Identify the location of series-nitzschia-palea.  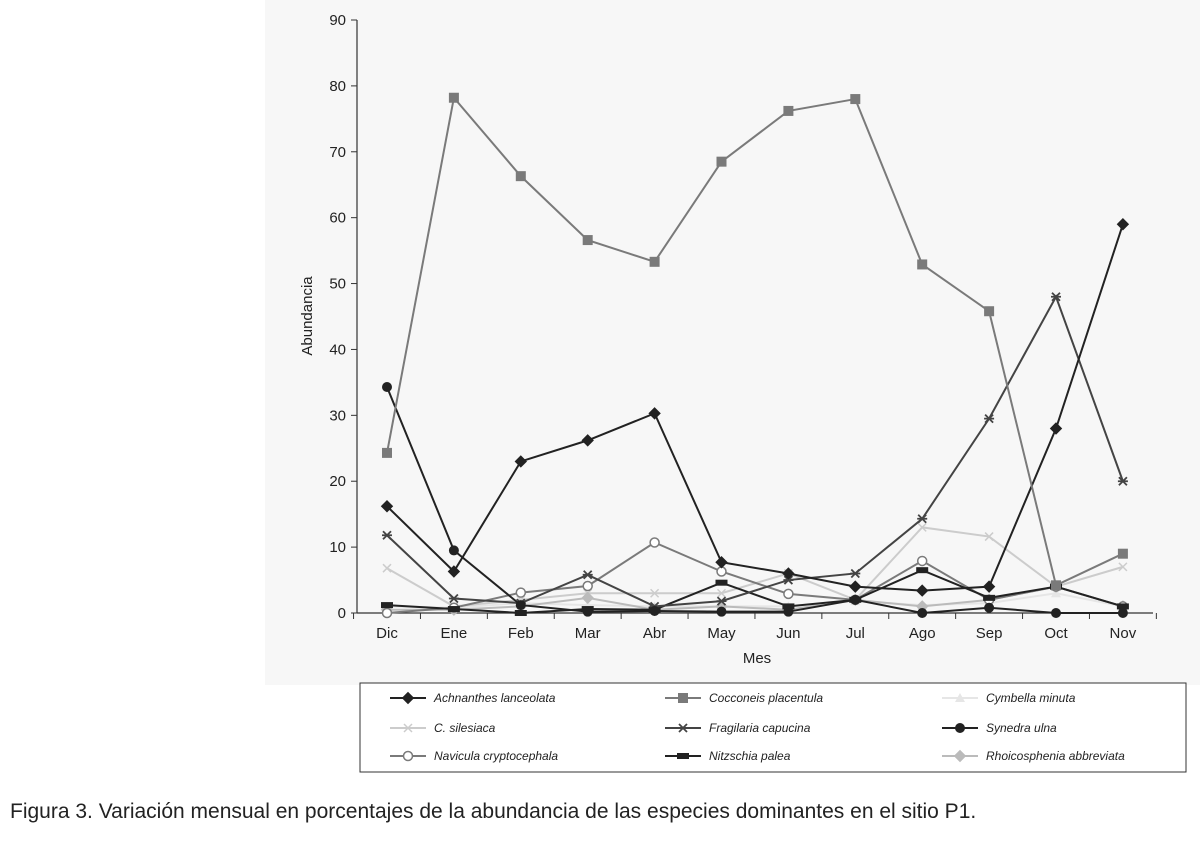
(755, 591).